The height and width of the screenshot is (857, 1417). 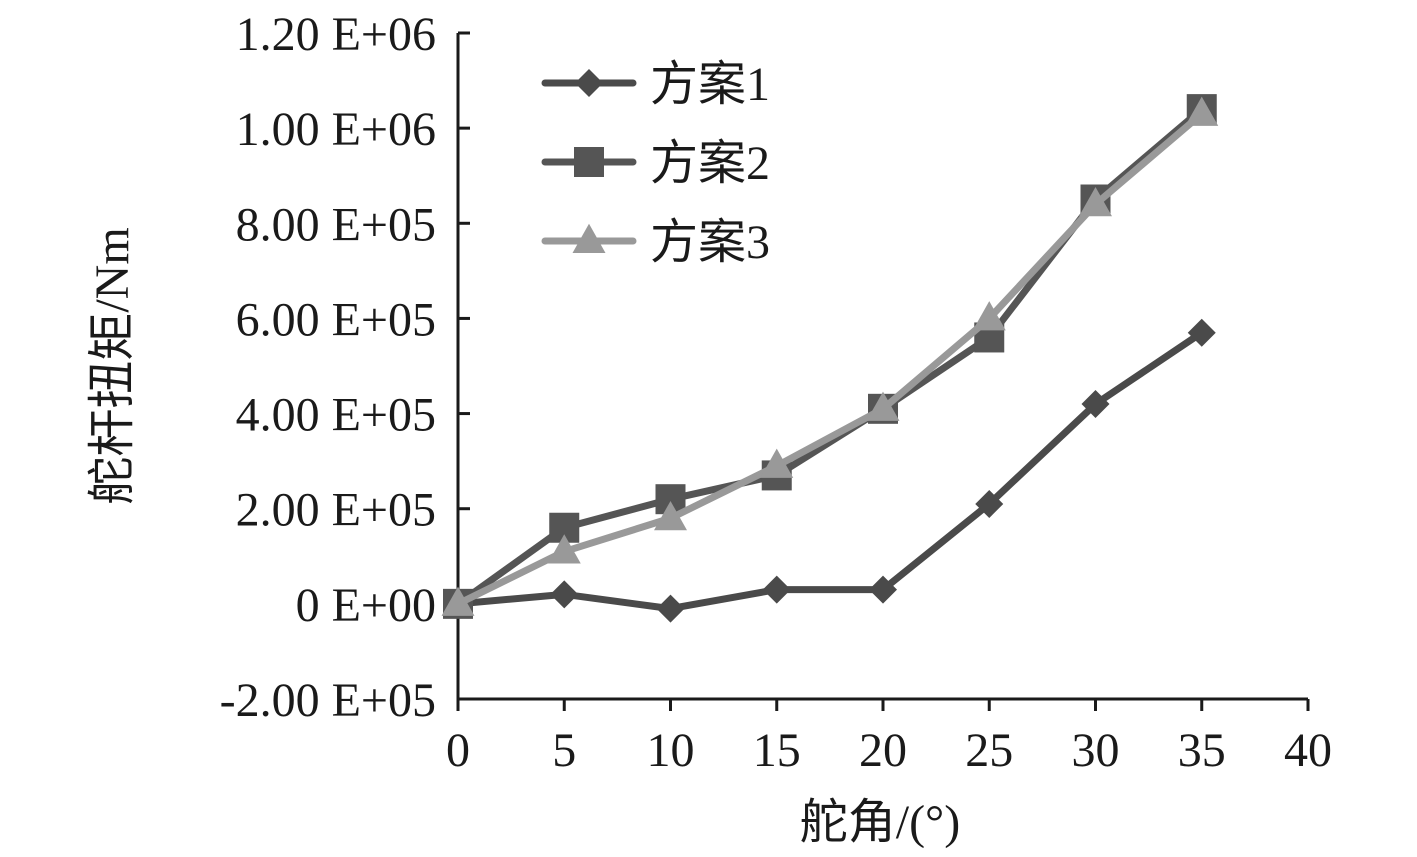 I want to click on legend: 方案1 方案2 方案3, so click(x=655, y=163).